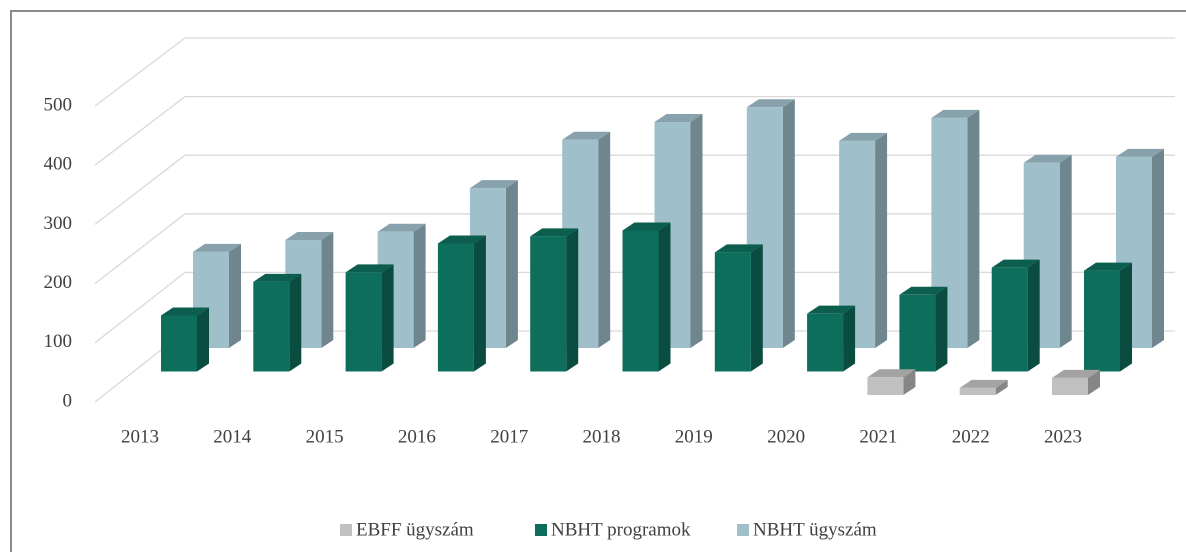  Describe the element at coordinates (509, 436) in the screenshot. I see `x-tick-label: 2017` at that location.